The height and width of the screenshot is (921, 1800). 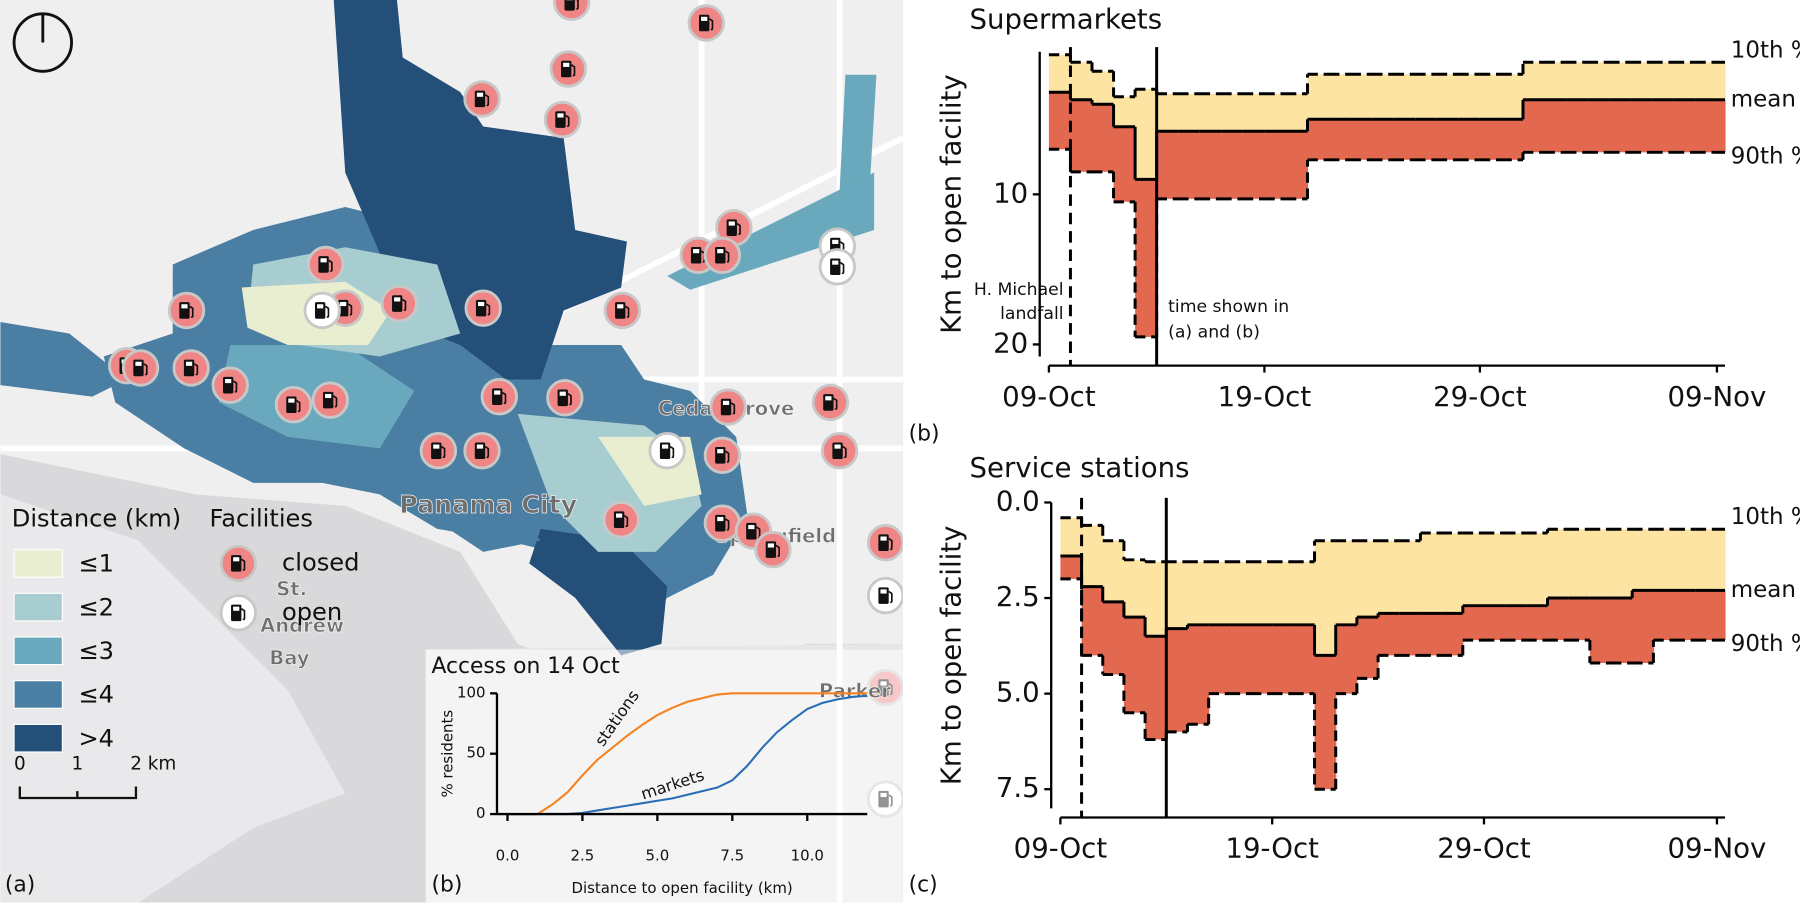 What do you see at coordinates (1228, 307) in the screenshot?
I see `event-annotation: time shown in` at bounding box center [1228, 307].